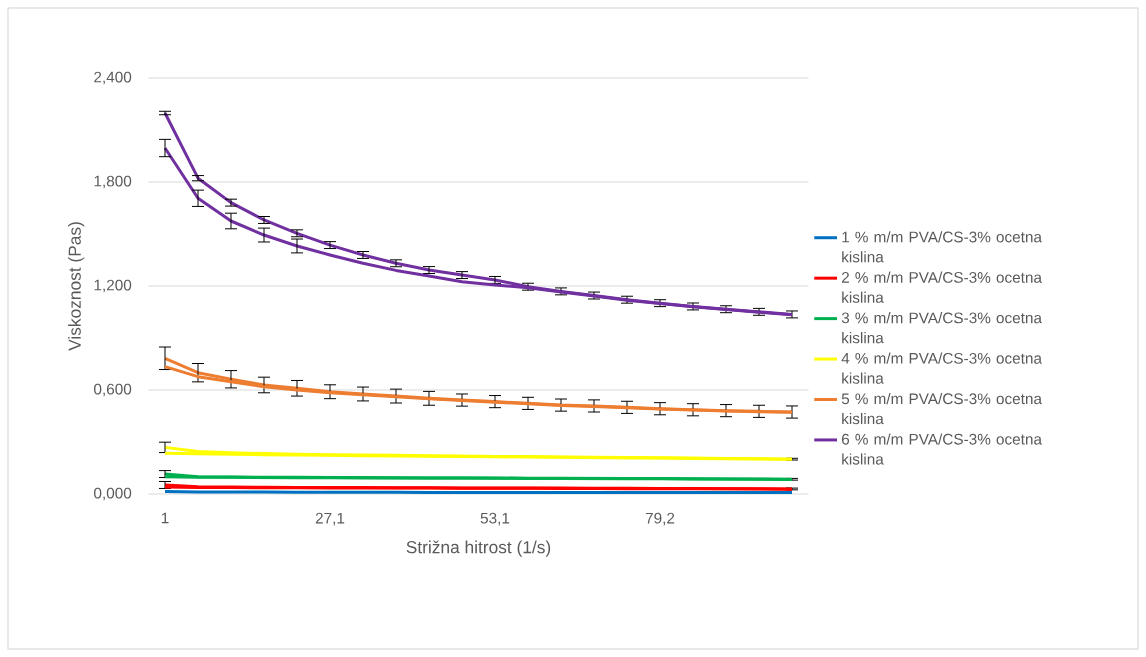 Image resolution: width=1146 pixels, height=657 pixels. I want to click on legend-label: 3 % m/m PVA/CS-3% ocetna kislina, so click(941, 328).